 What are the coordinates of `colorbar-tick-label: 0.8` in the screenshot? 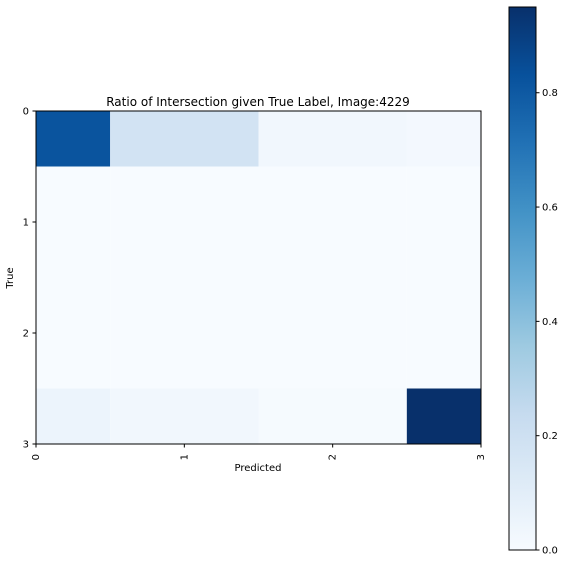 It's located at (550, 93).